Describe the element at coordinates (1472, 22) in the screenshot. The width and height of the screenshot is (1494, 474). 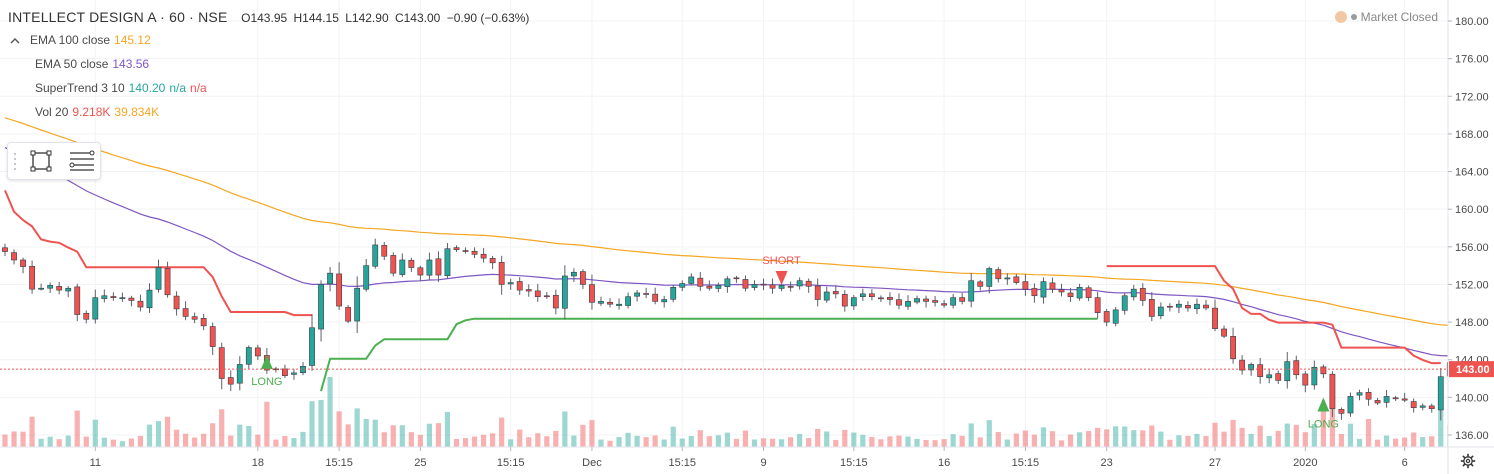
I see `price-tick-label: 180.00` at that location.